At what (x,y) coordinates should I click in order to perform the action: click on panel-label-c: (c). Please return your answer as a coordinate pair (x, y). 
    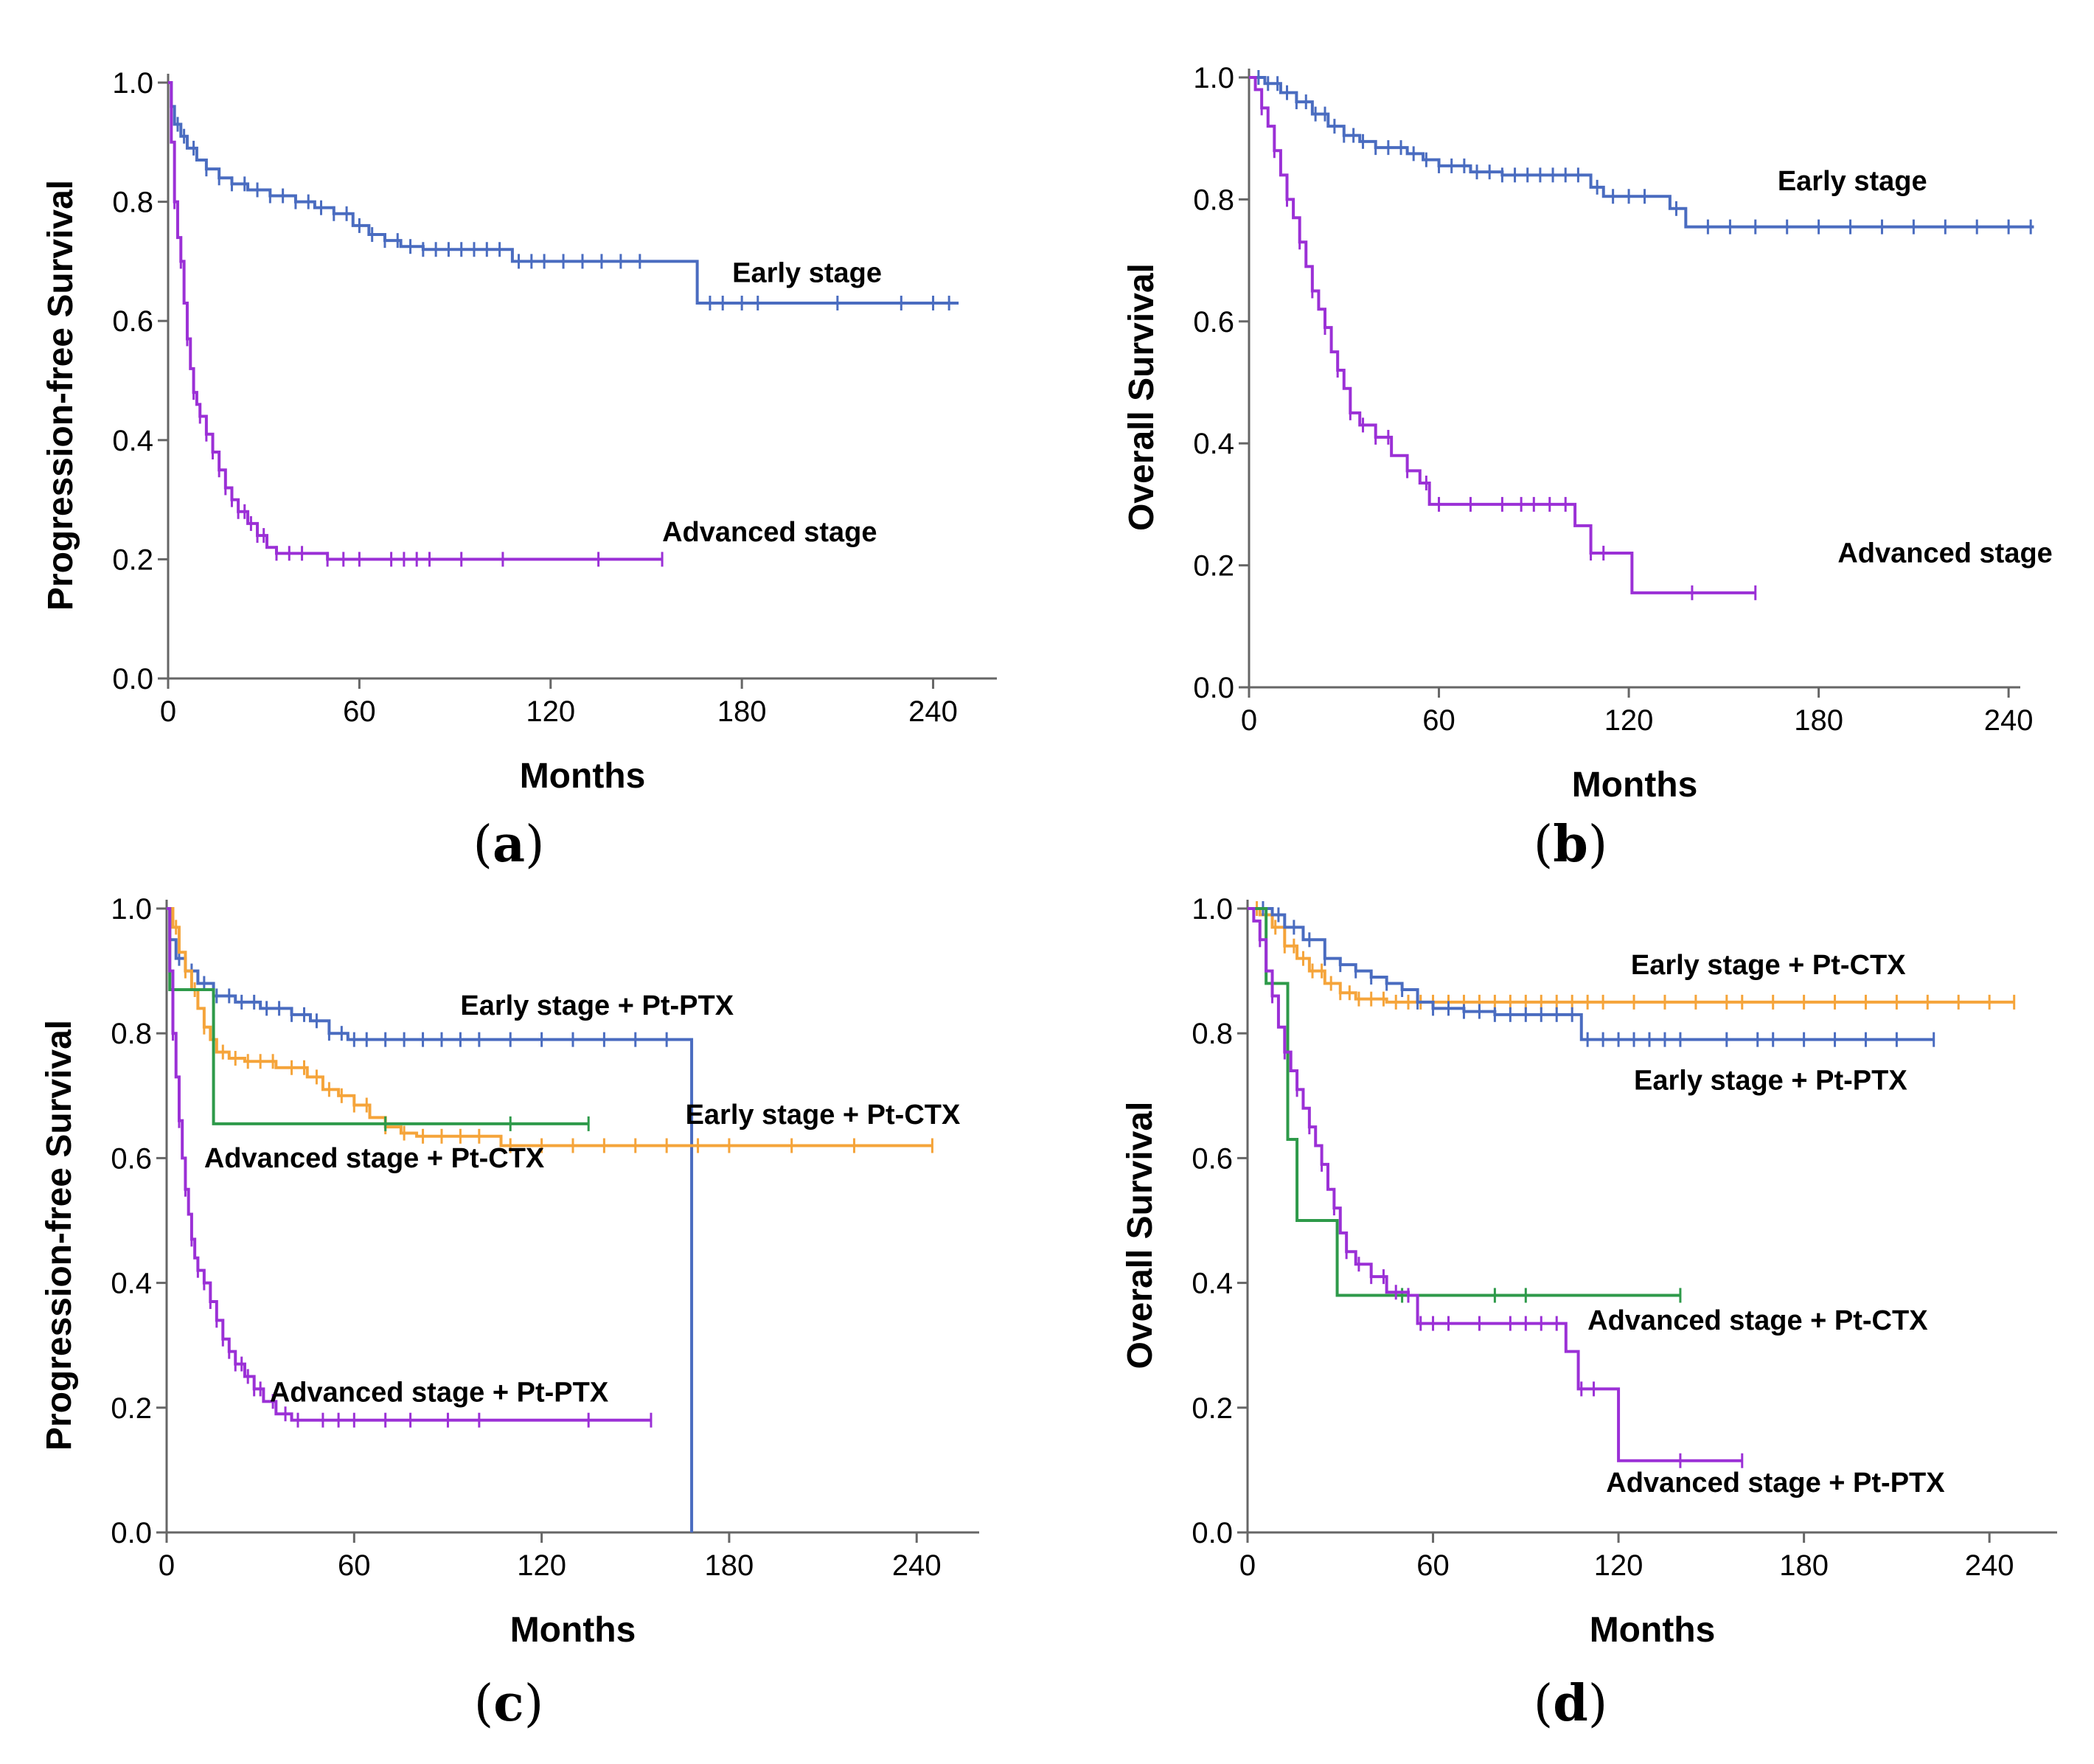
    Looking at the image, I should click on (509, 1703).